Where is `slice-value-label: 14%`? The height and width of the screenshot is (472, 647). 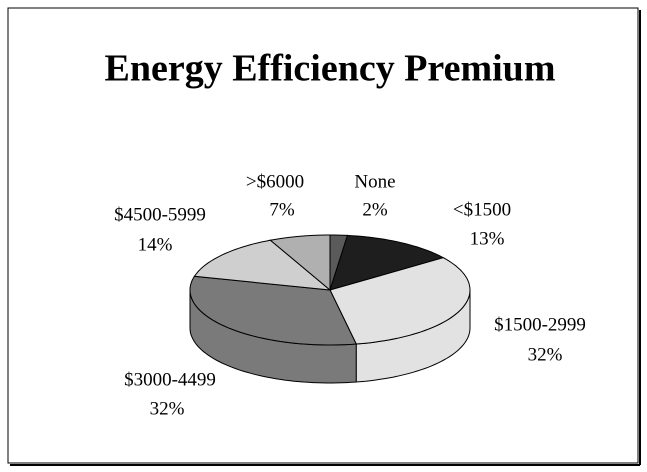
slice-value-label: 14% is located at coordinates (155, 244).